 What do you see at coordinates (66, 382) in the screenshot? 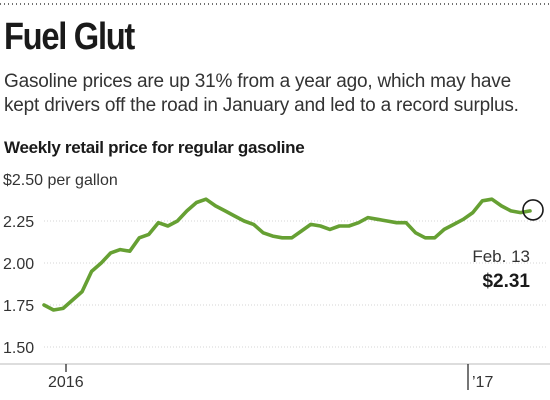
I see `x-tick-label: 2016` at bounding box center [66, 382].